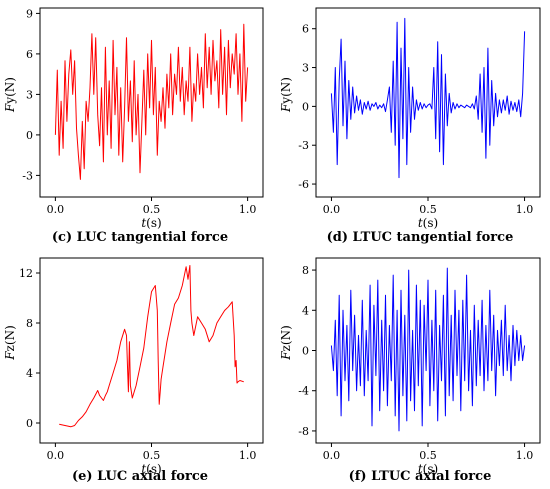 Image resolution: width=550 pixels, height=489 pixels. What do you see at coordinates (29, 13) in the screenshot?
I see `y-tick-label: 9` at bounding box center [29, 13].